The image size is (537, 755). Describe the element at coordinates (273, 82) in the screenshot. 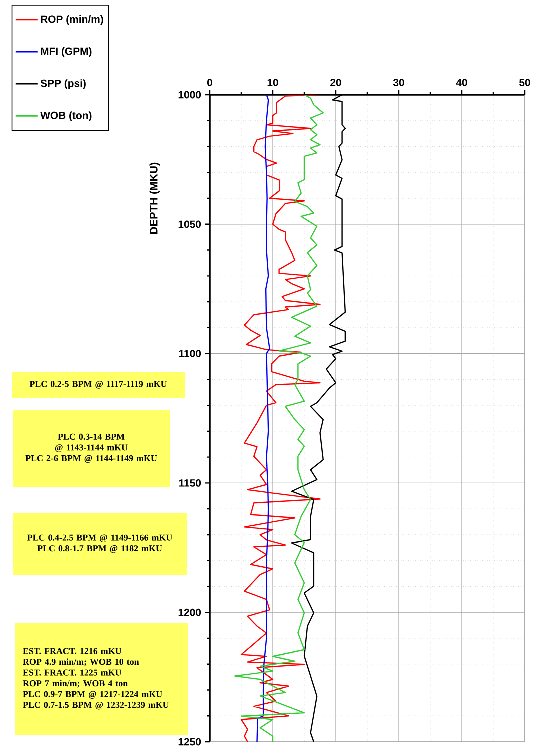

I see `x-tick-label: 10` at that location.